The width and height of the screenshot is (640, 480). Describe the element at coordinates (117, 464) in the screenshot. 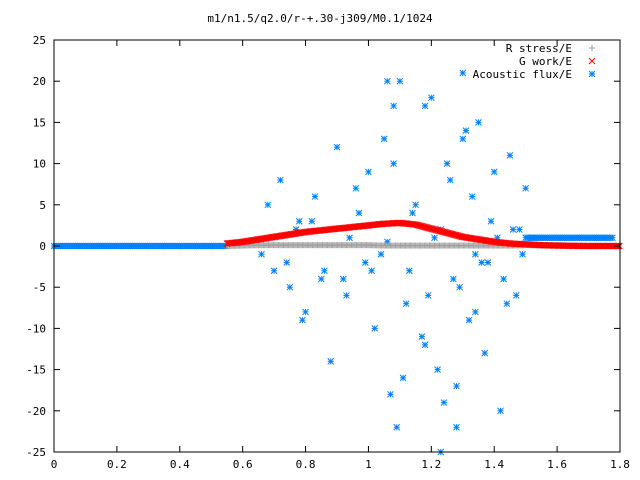

I see `x-tick-label: 0.2` at that location.